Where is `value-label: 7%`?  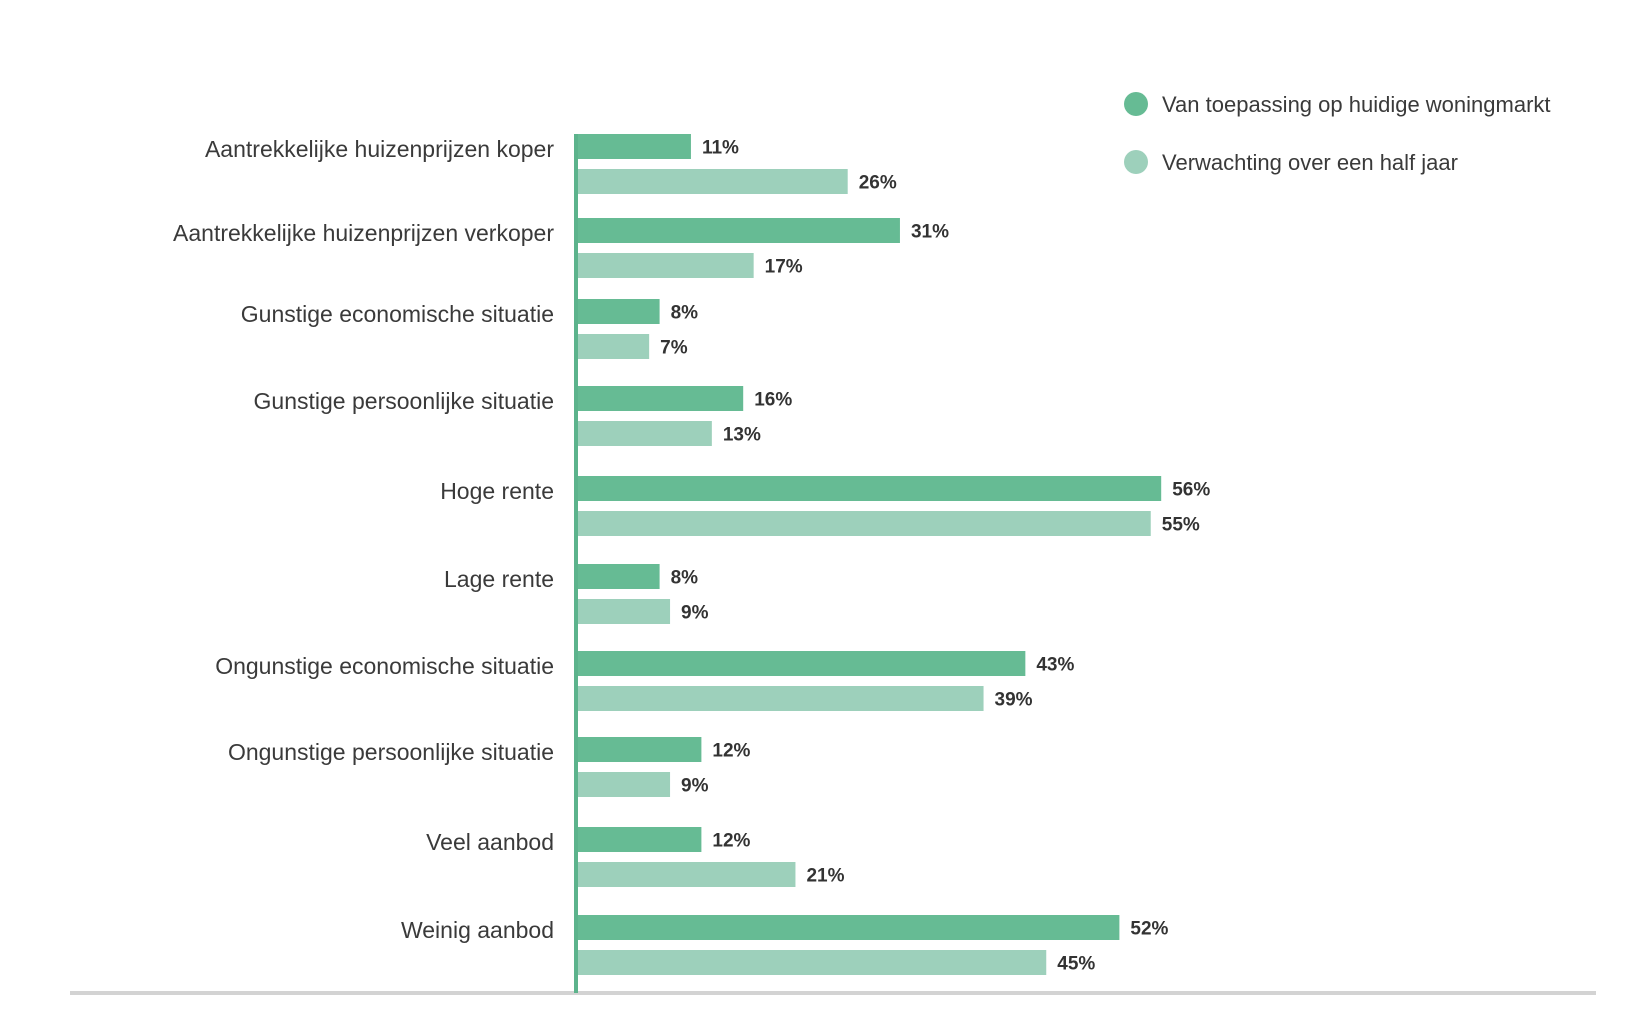
value-label: 7% is located at coordinates (674, 348).